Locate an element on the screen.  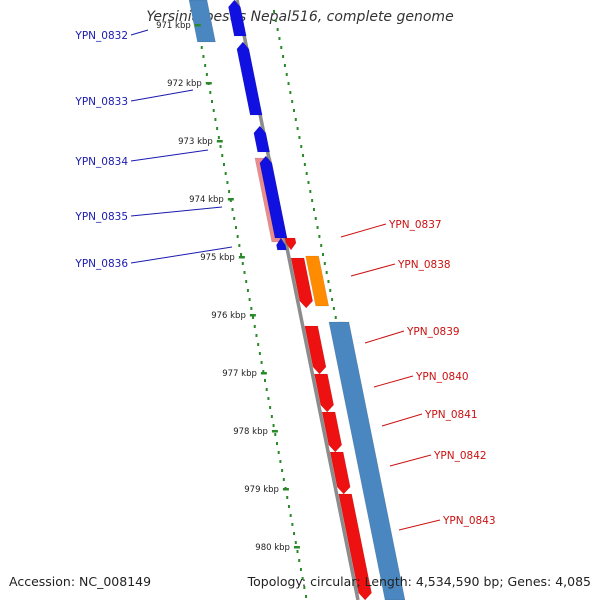
gene-label-left: YPN_0832 is located at coordinates (101, 36).